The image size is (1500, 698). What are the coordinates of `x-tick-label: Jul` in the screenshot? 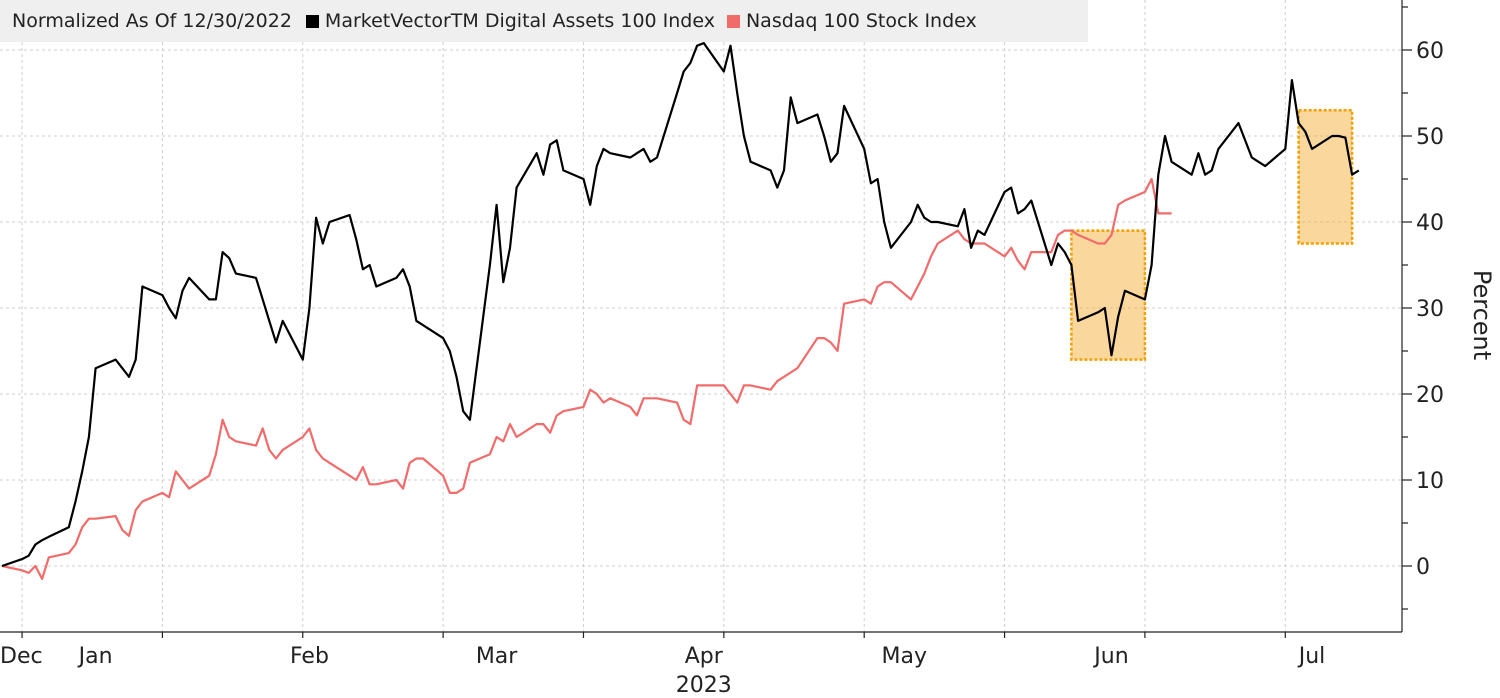 It's located at (1311, 656).